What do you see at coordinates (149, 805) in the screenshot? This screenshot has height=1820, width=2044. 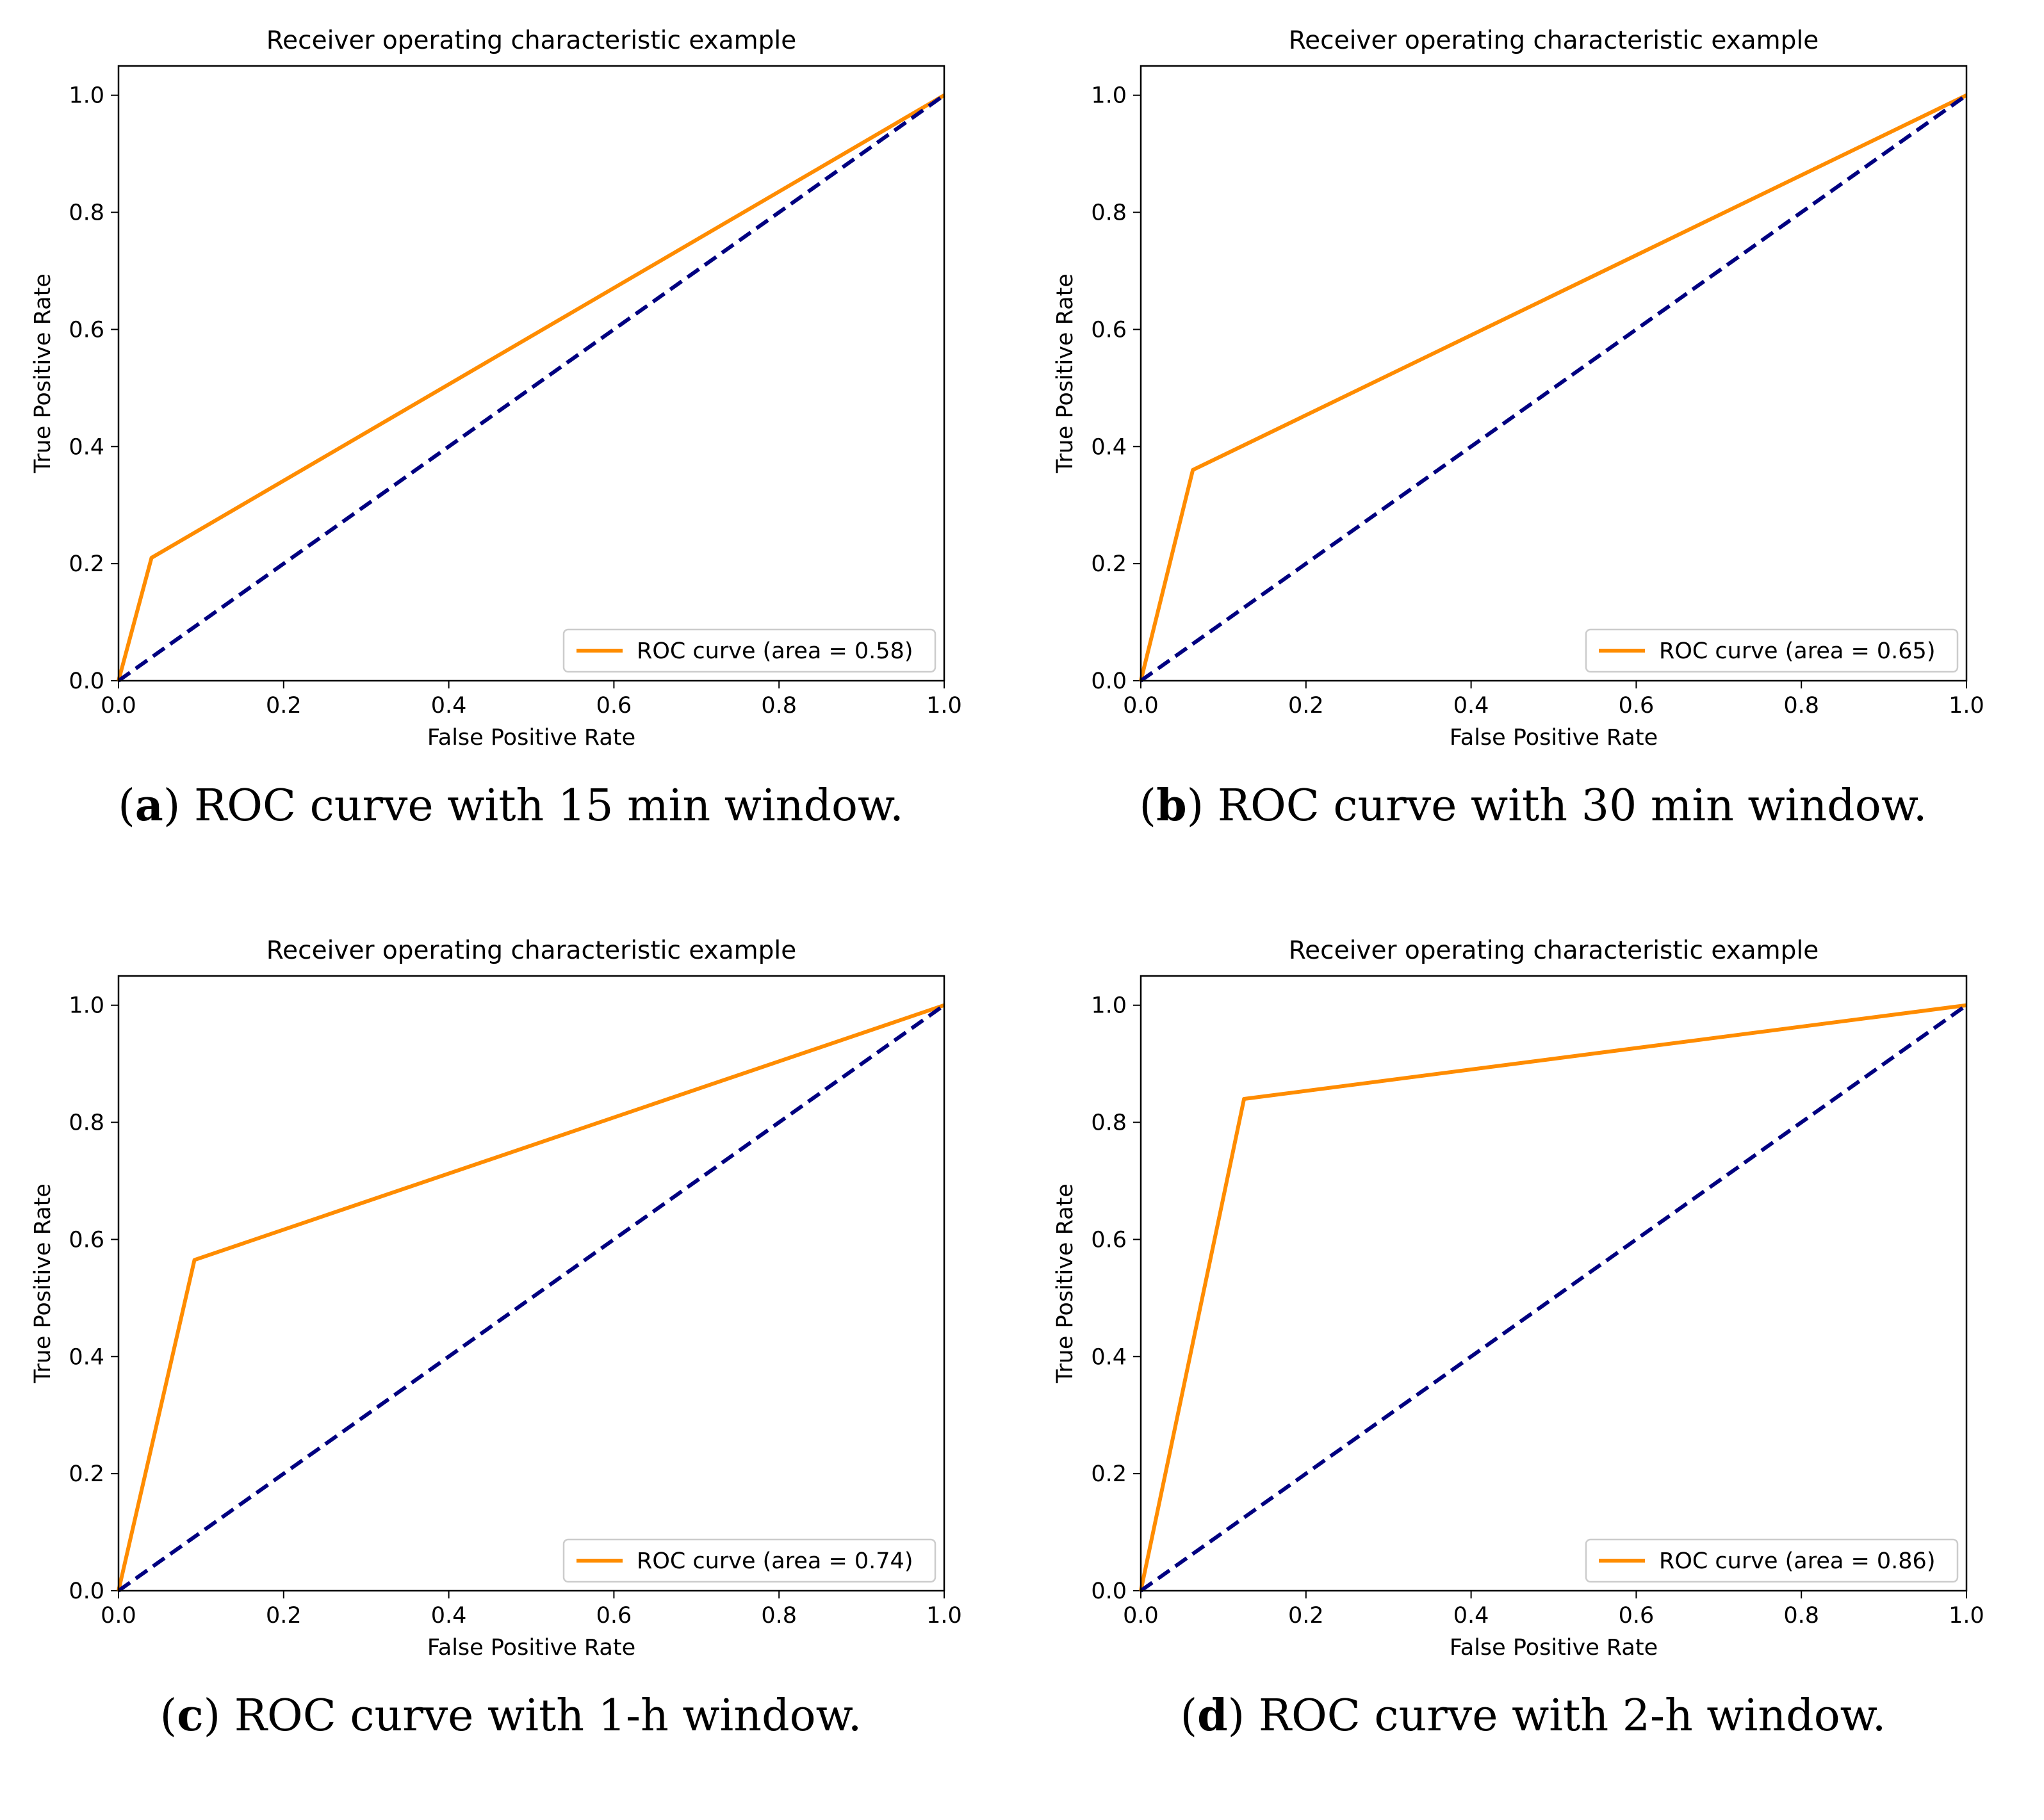 I see `caption-letter: a` at bounding box center [149, 805].